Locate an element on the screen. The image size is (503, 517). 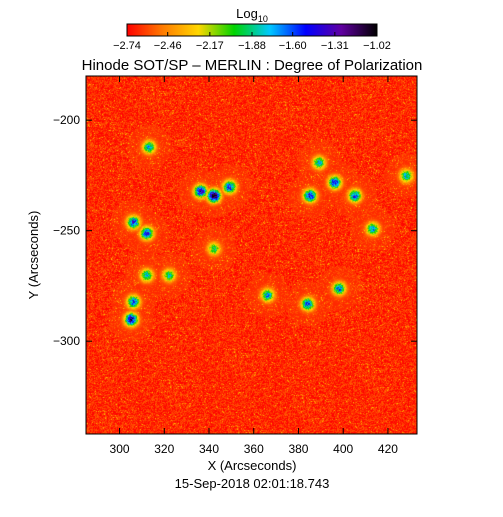
colorbar-tick-label: −1.60 is located at coordinates (293, 46).